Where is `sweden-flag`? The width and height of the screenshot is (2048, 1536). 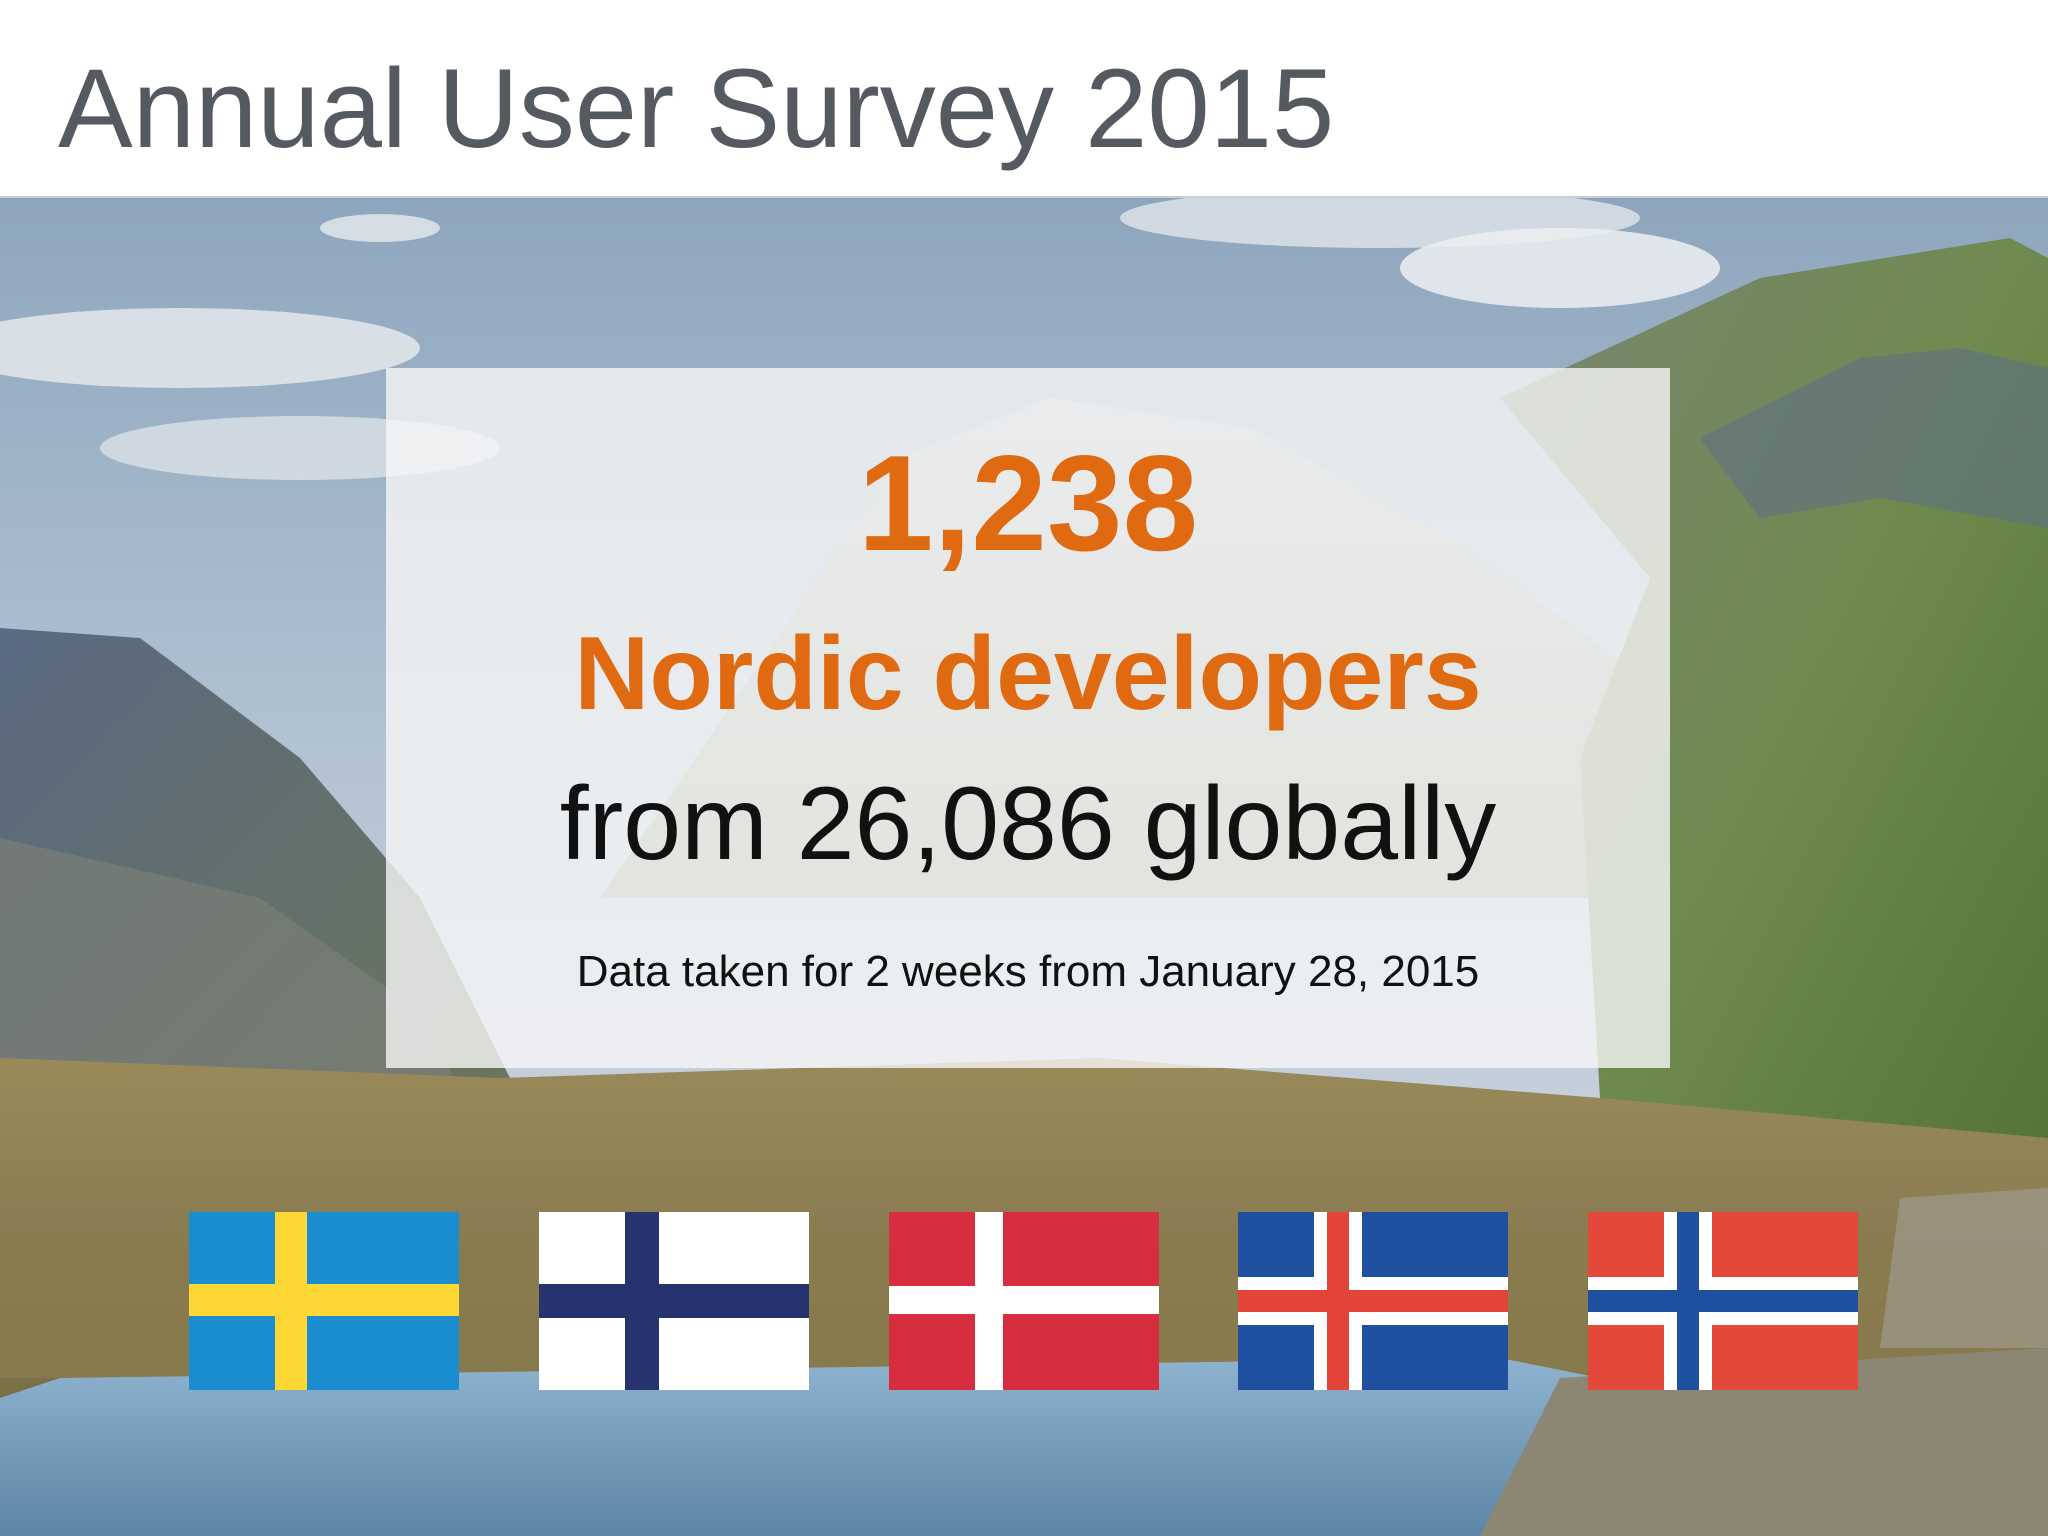 sweden-flag is located at coordinates (324, 1301).